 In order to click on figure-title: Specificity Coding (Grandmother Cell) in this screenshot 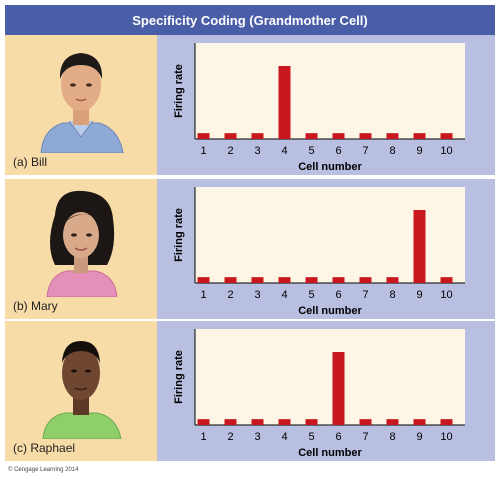, I will do `click(250, 20)`.